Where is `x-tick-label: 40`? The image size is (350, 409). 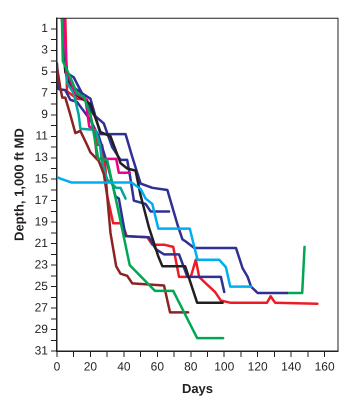
x-tick-label: 40 is located at coordinates (124, 367).